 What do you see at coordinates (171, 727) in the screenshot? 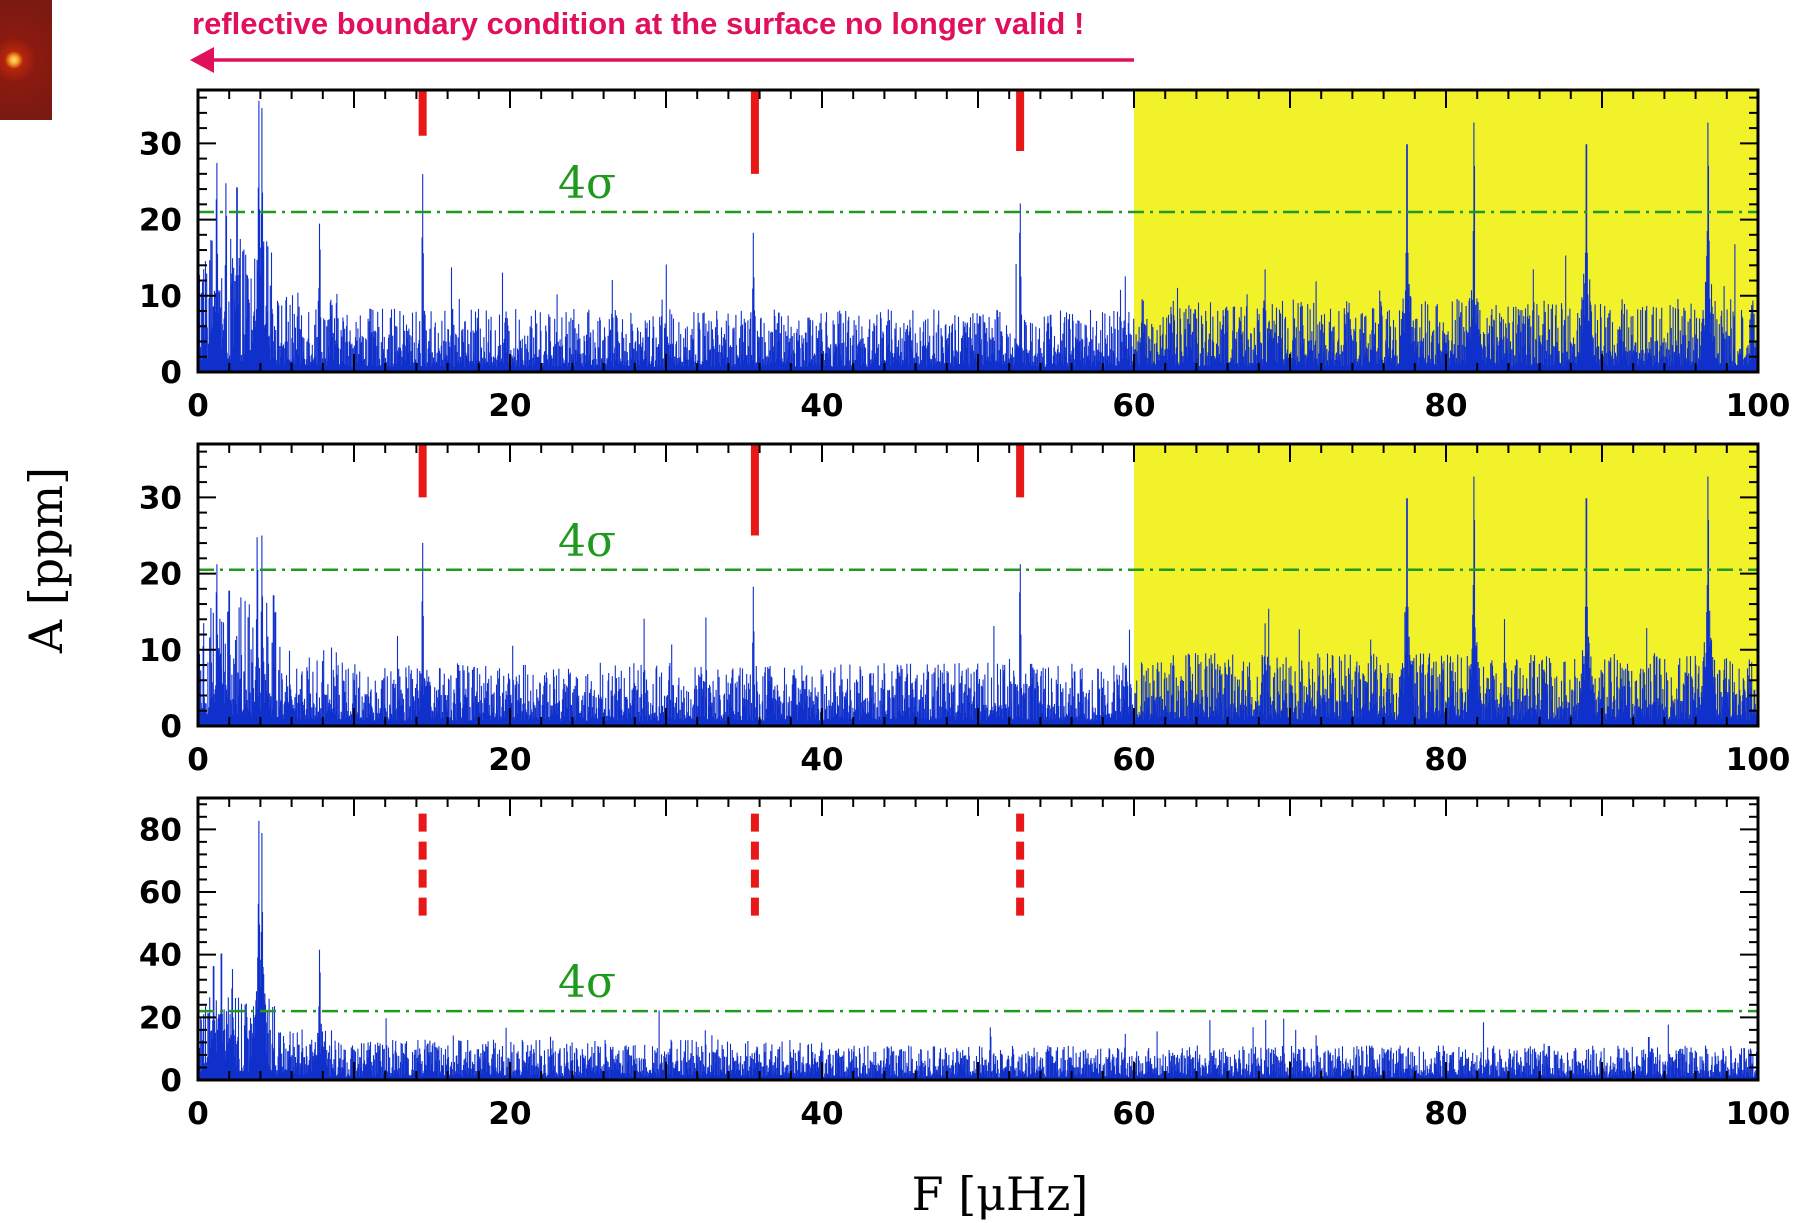
I see `panel-2-y-tick-label: 0` at bounding box center [171, 727].